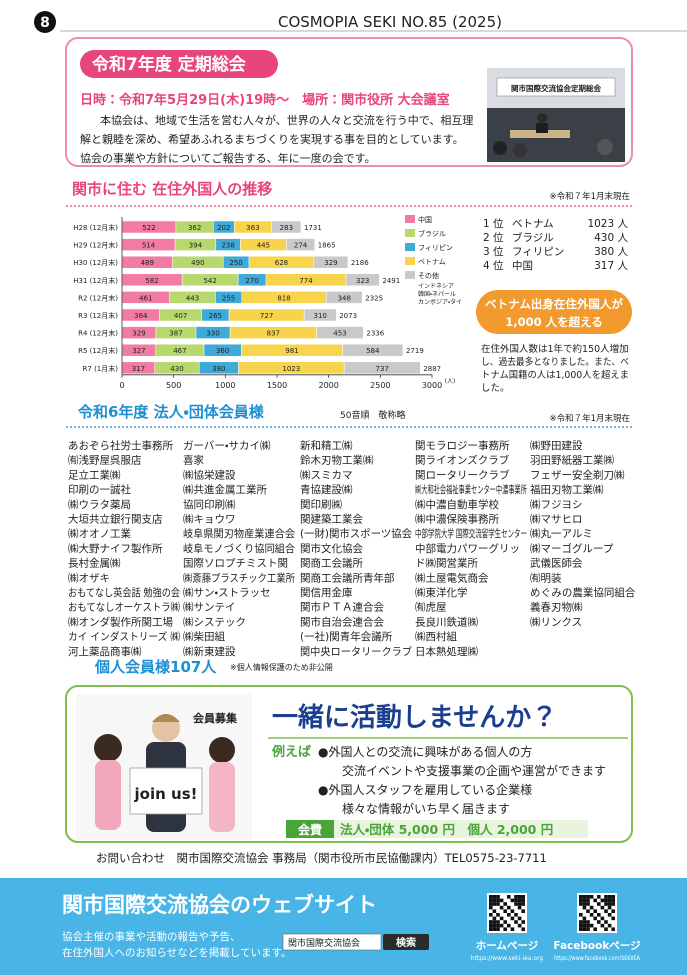 The image size is (687, 975). I want to click on recruit-line: ●外国人スタッフを雇用している企業様, so click(425, 790).